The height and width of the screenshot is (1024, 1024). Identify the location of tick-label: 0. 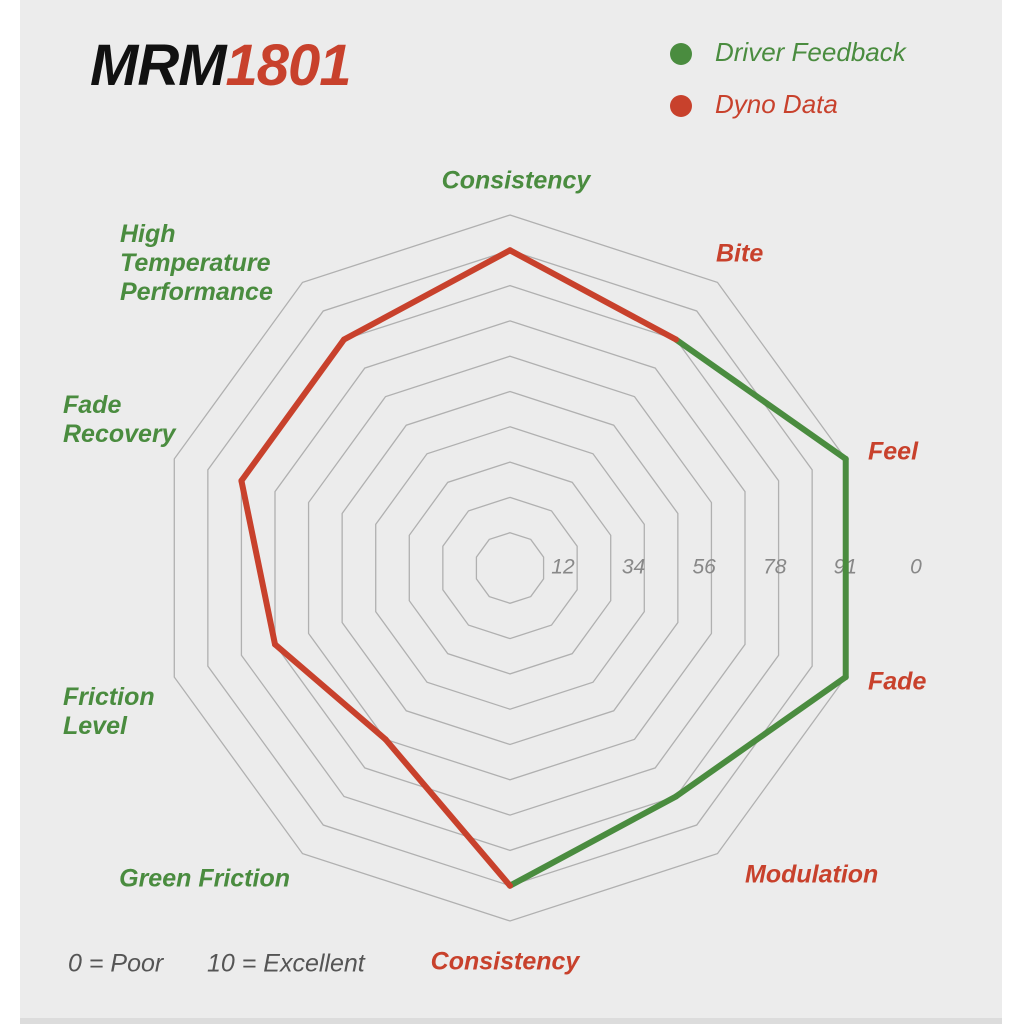
(916, 567).